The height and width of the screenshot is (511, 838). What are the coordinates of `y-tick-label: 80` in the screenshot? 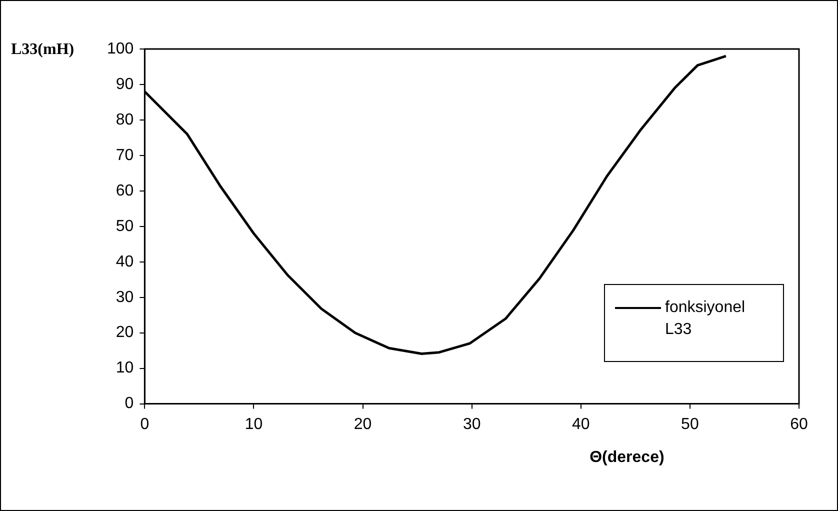 It's located at (125, 119).